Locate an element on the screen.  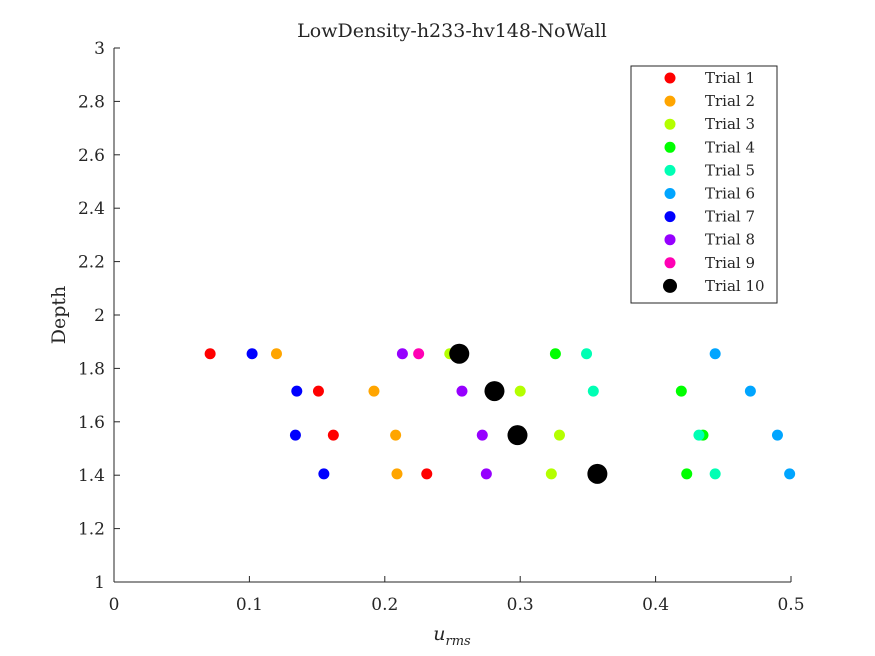
legend-box is located at coordinates (704, 184).